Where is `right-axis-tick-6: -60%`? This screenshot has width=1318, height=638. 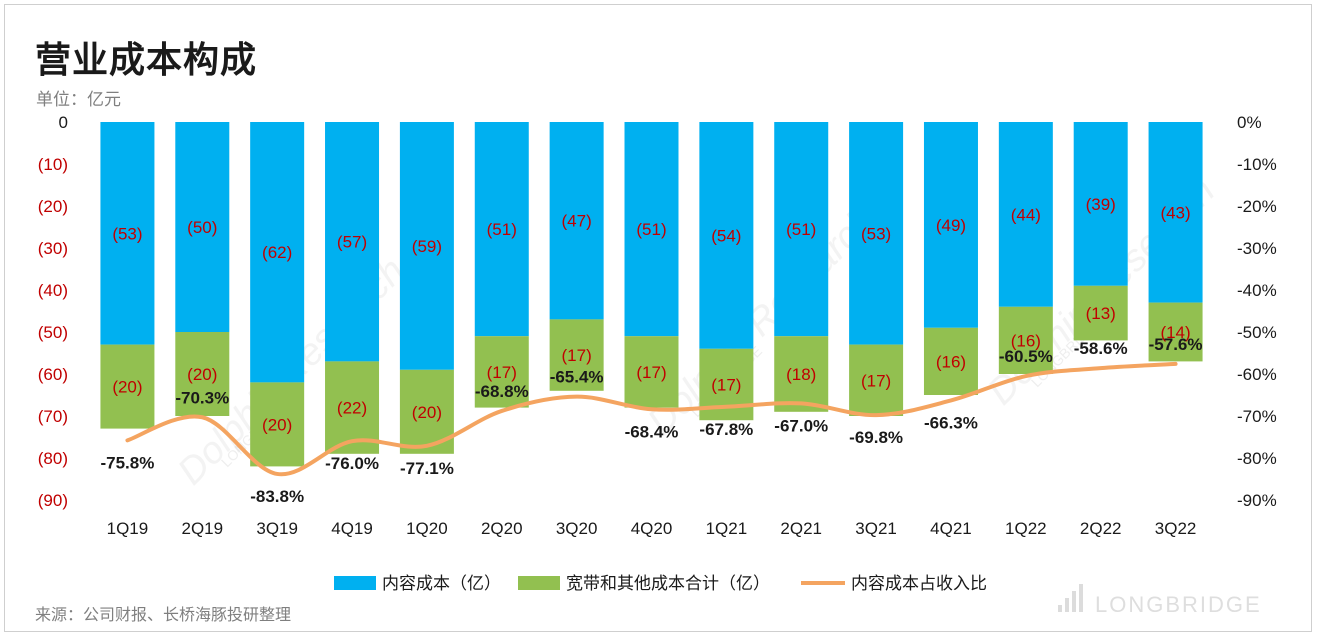 right-axis-tick-6: -60% is located at coordinates (1257, 374).